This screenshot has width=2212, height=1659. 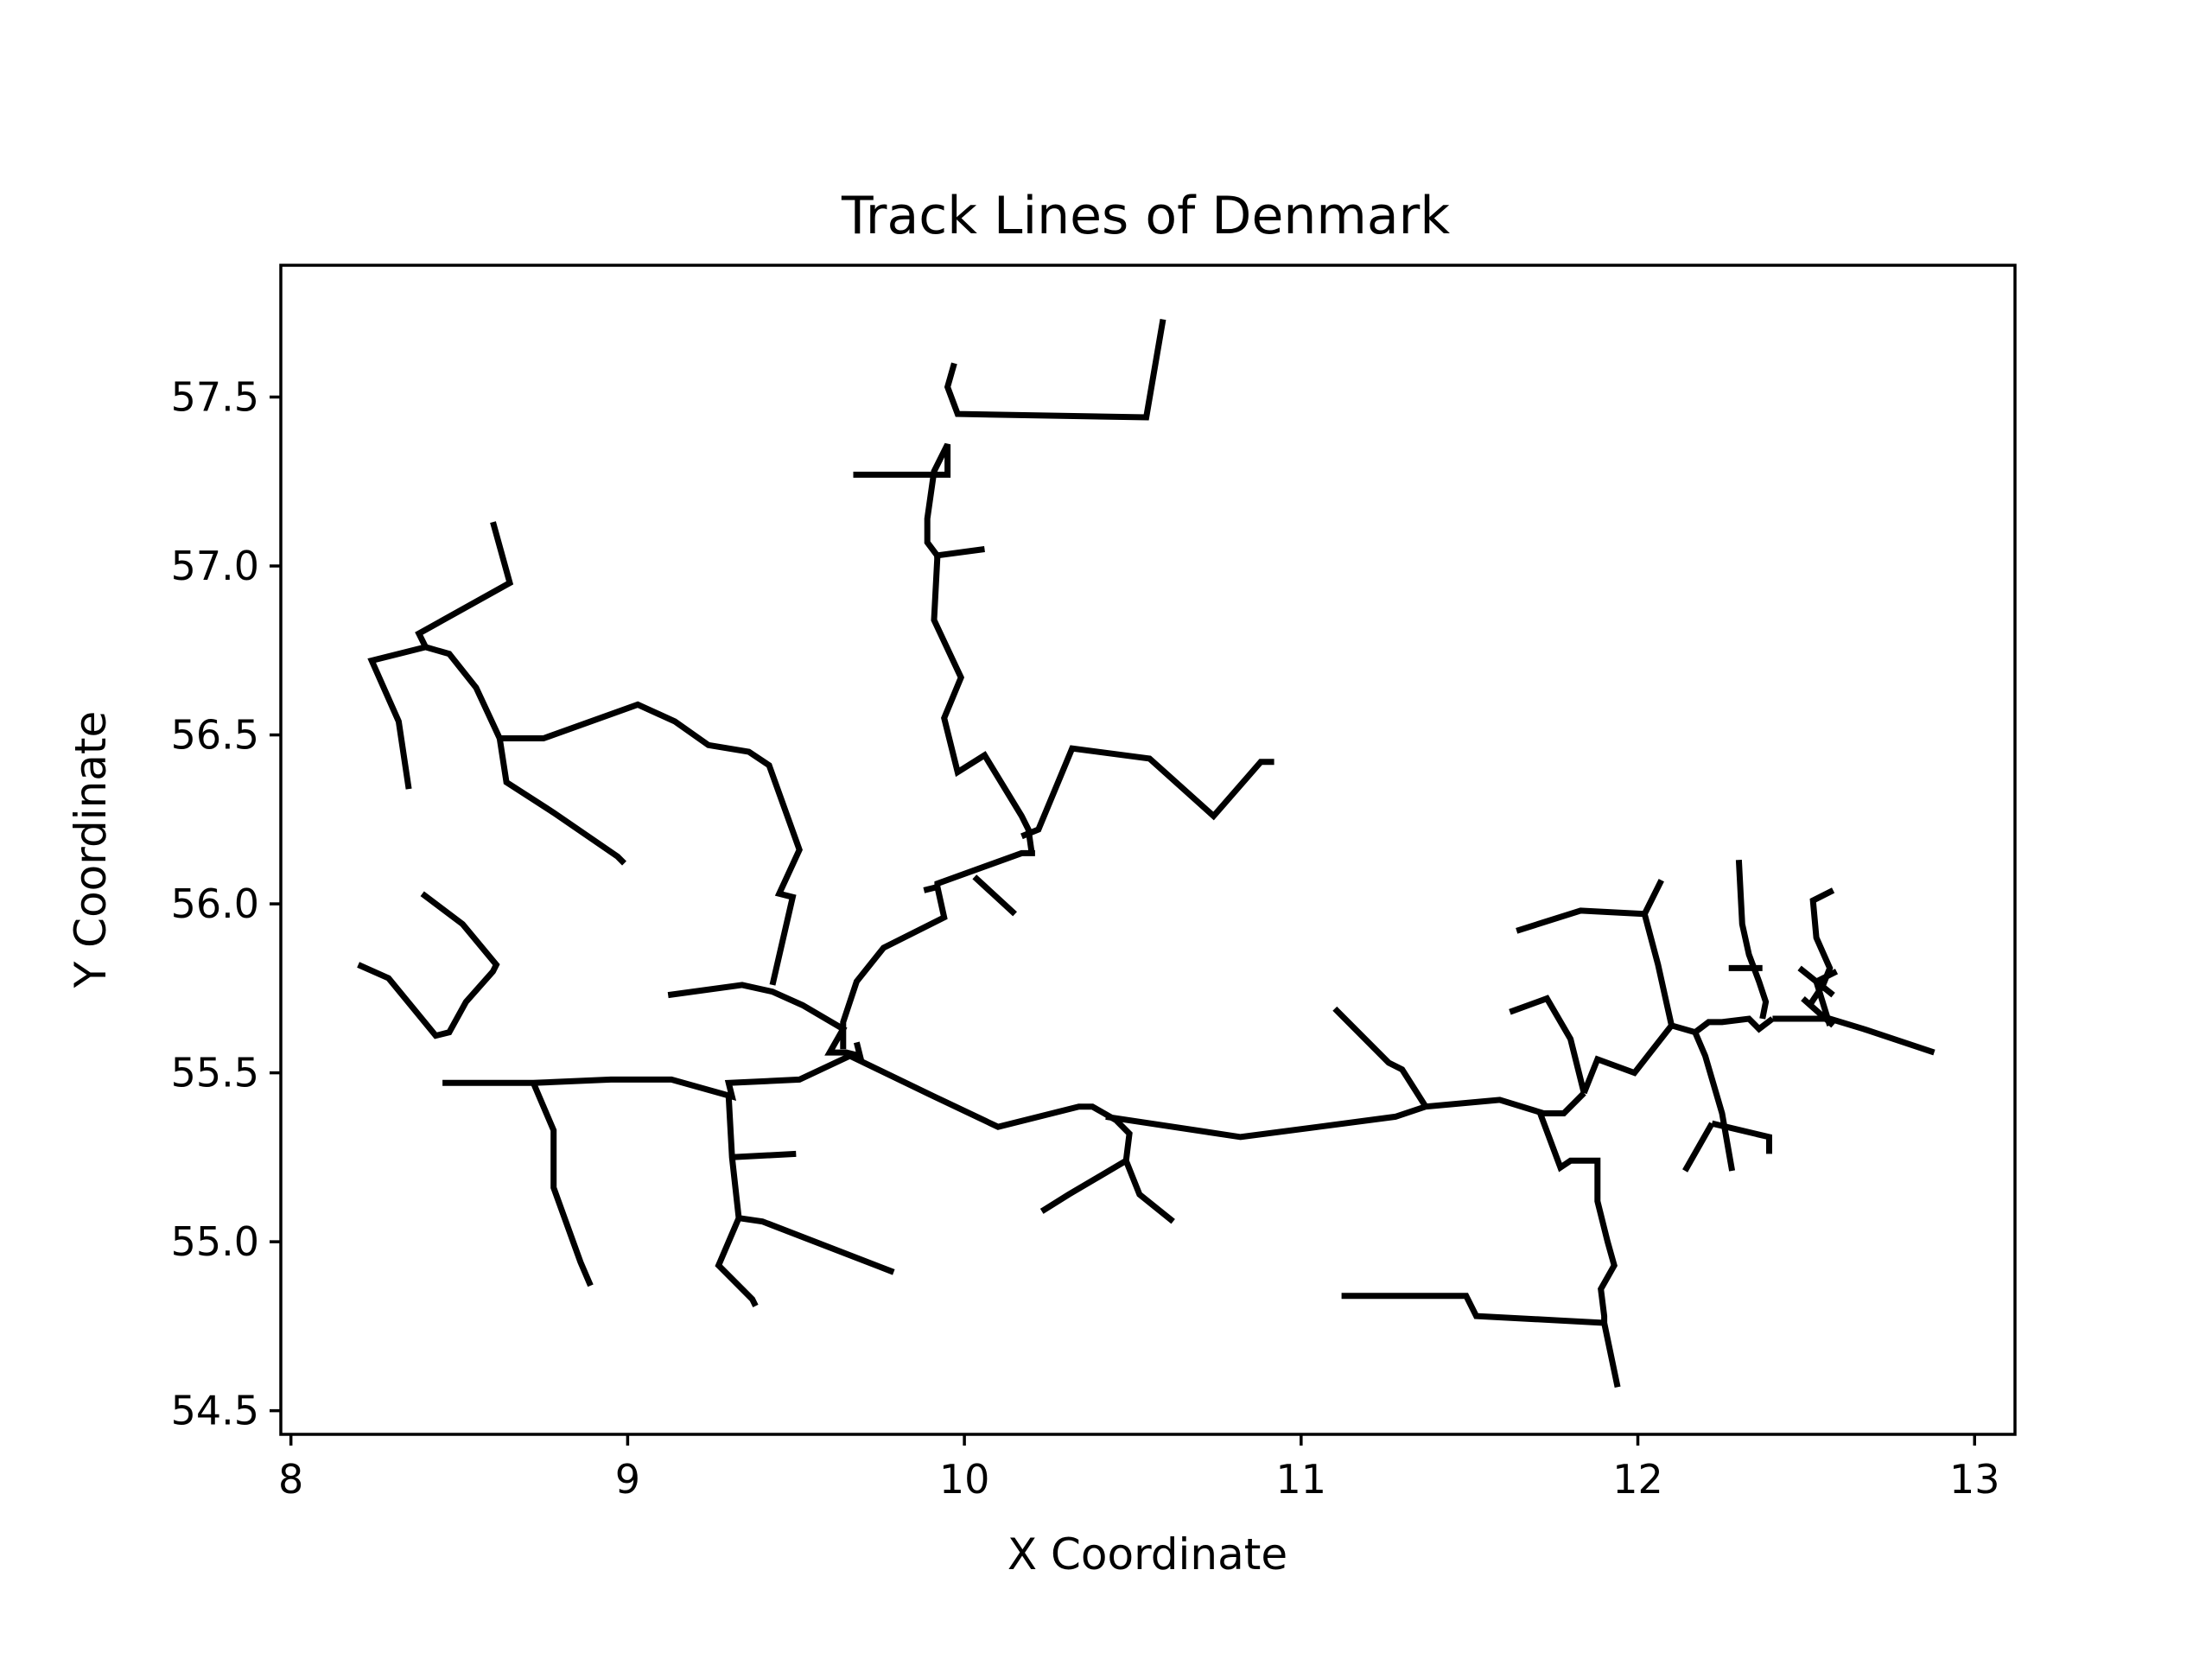 What do you see at coordinates (1637, 1479) in the screenshot?
I see `x-tick-label: 12` at bounding box center [1637, 1479].